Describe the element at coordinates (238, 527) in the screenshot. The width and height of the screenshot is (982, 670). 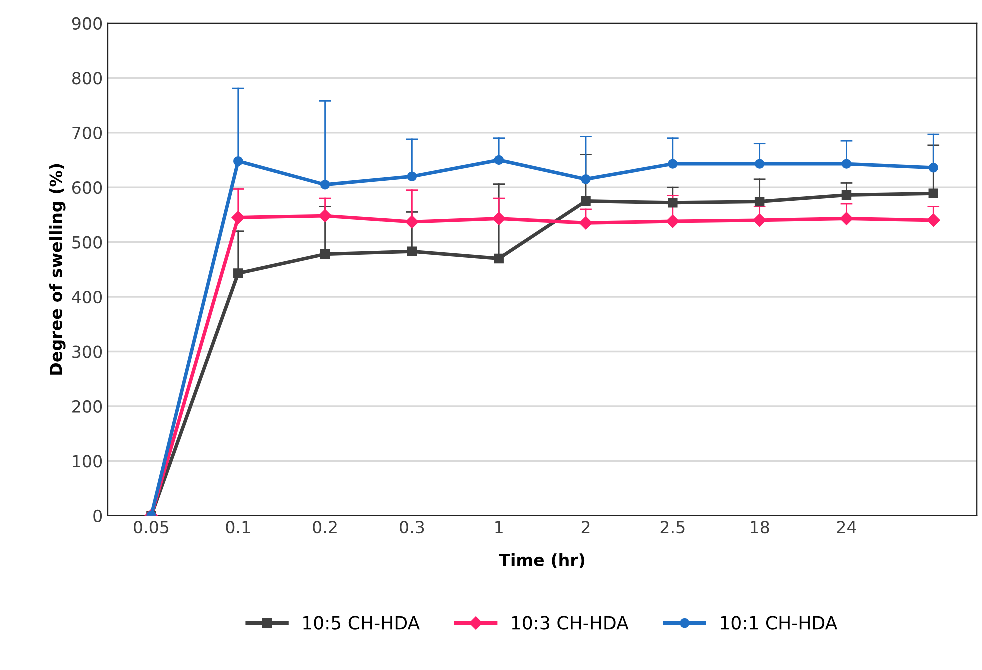
I see `x-tick-label: 0.1` at that location.